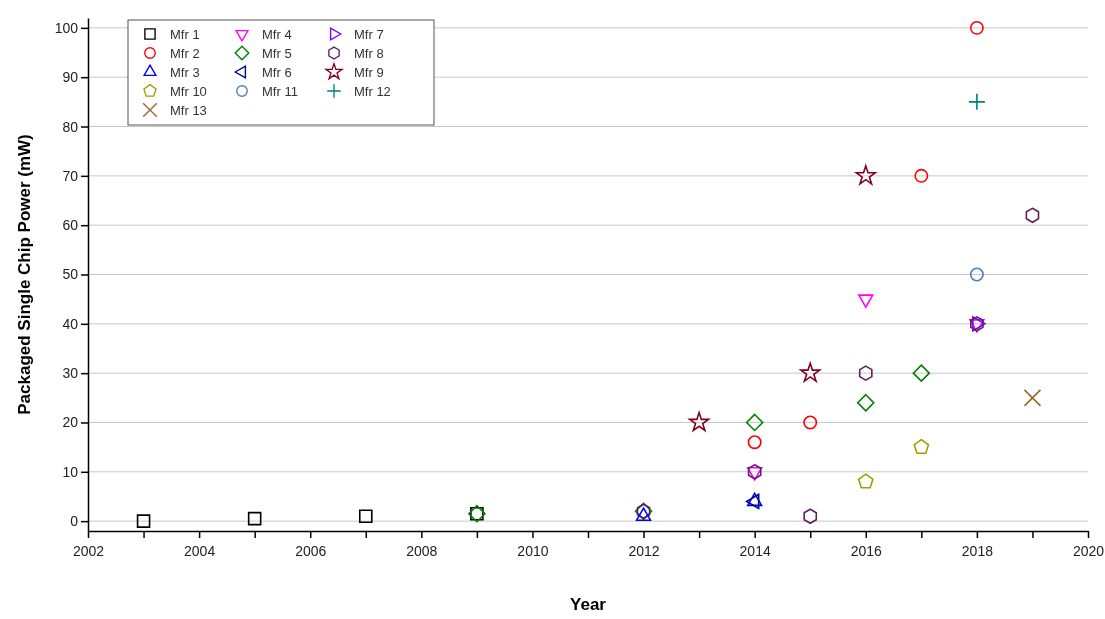 Image resolution: width=1105 pixels, height=619 pixels. Describe the element at coordinates (70, 373) in the screenshot. I see `y-tick-label: 30` at that location.